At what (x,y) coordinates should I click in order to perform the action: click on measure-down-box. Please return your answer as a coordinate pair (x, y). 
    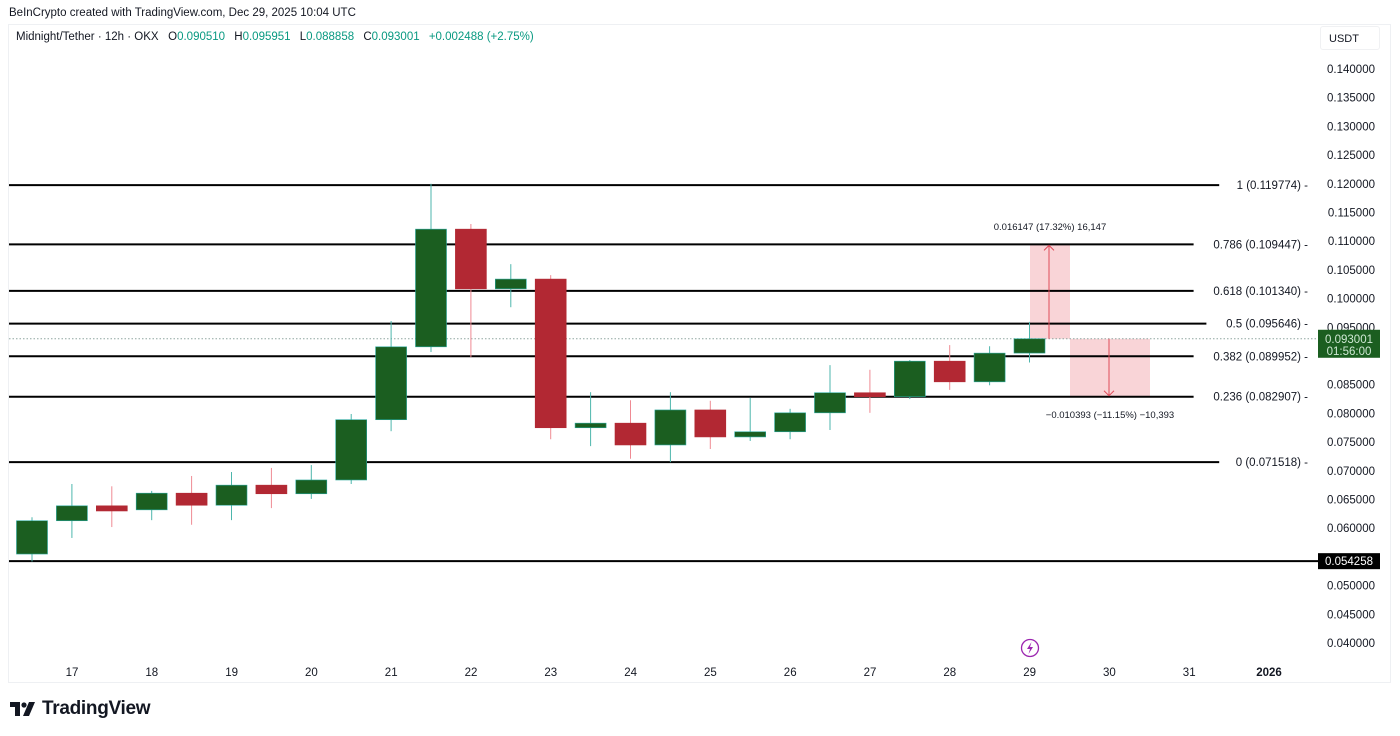
    Looking at the image, I should click on (1110, 367).